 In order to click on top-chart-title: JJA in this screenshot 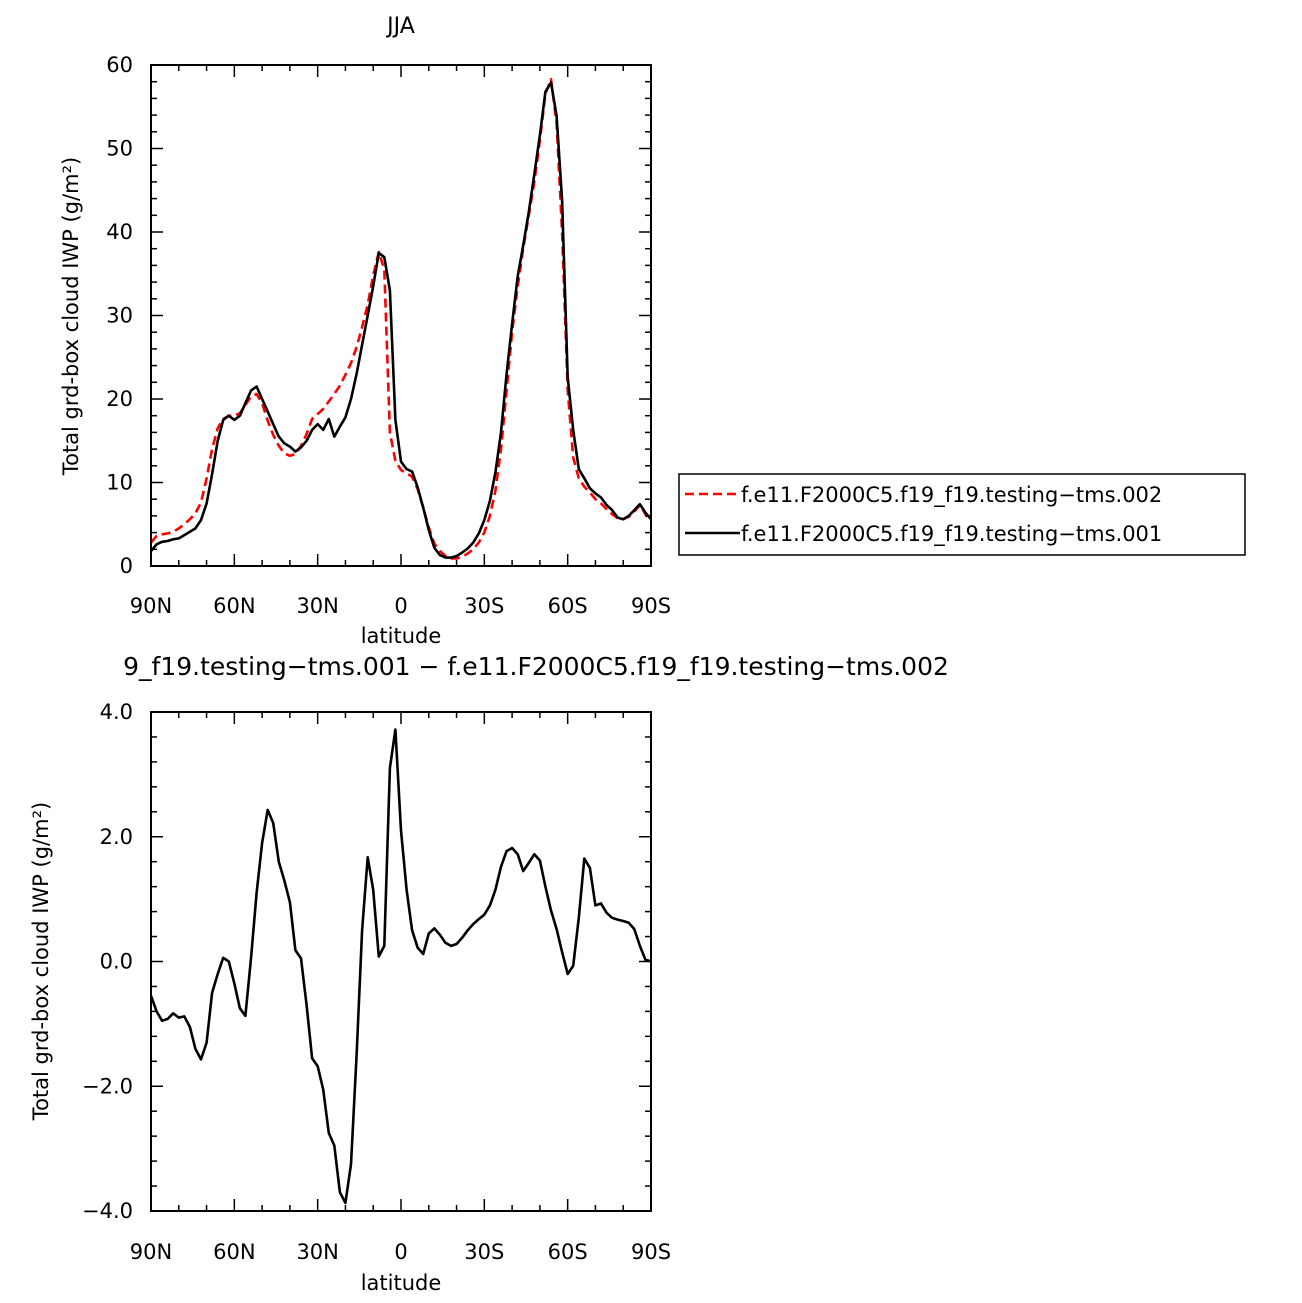, I will do `click(400, 26)`.